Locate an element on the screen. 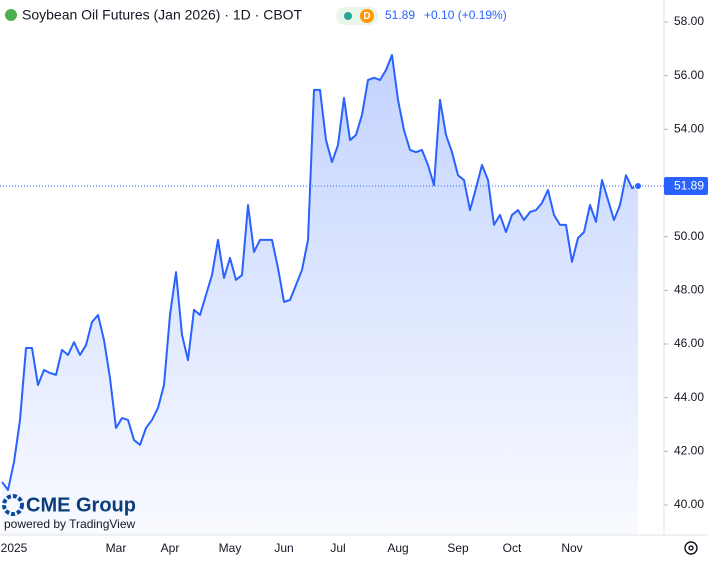 This screenshot has width=708, height=564. x-tick-label: Nov is located at coordinates (571, 548).